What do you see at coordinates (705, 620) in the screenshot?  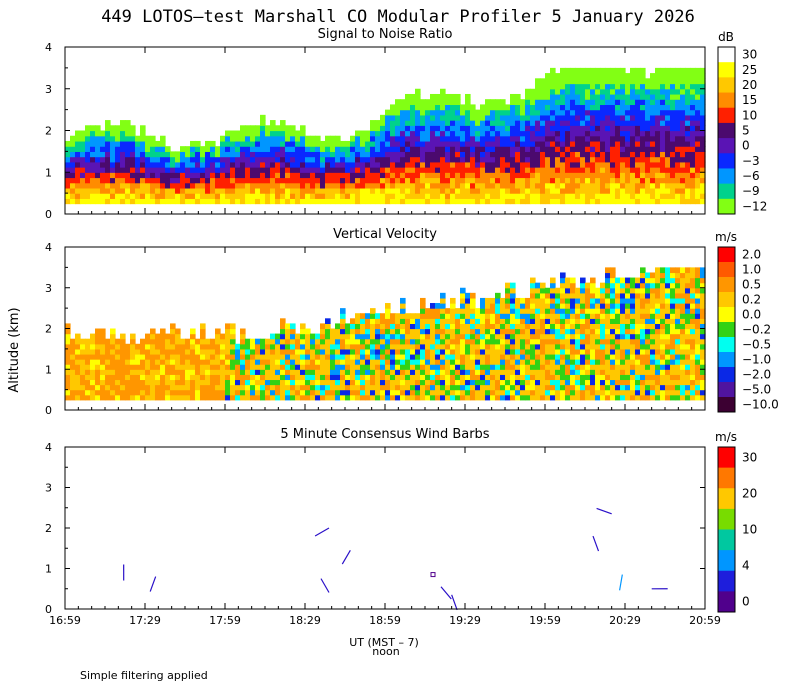 I see `x-tick-label: 20:59` at bounding box center [705, 620].